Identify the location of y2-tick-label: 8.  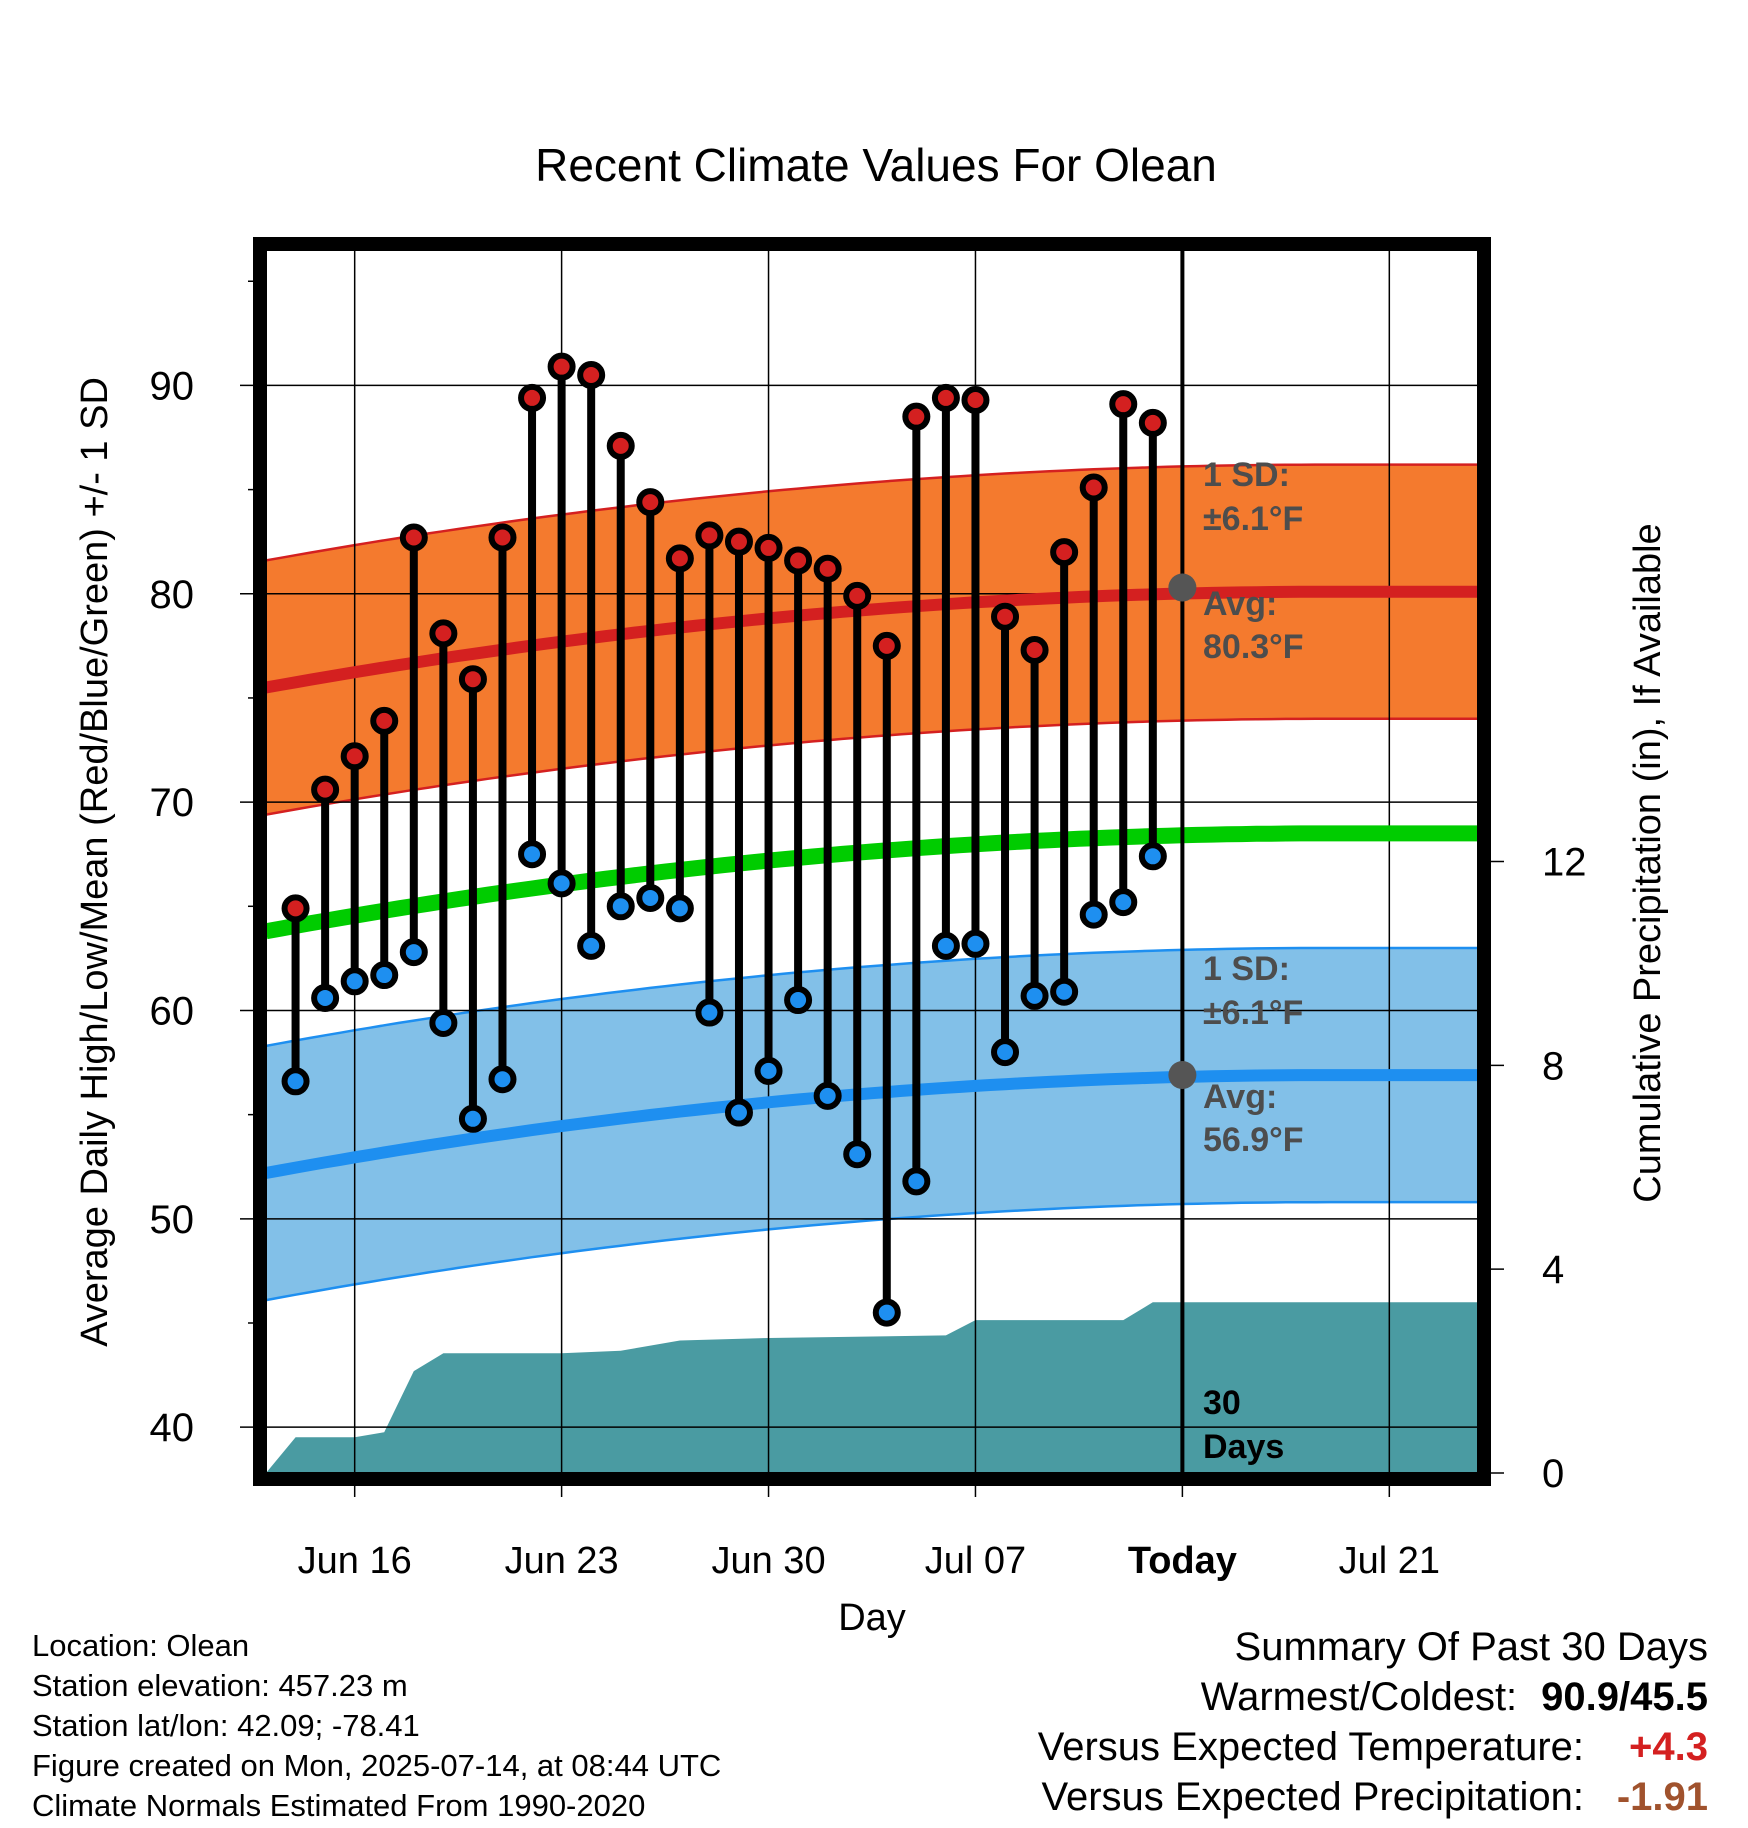
(1553, 1066).